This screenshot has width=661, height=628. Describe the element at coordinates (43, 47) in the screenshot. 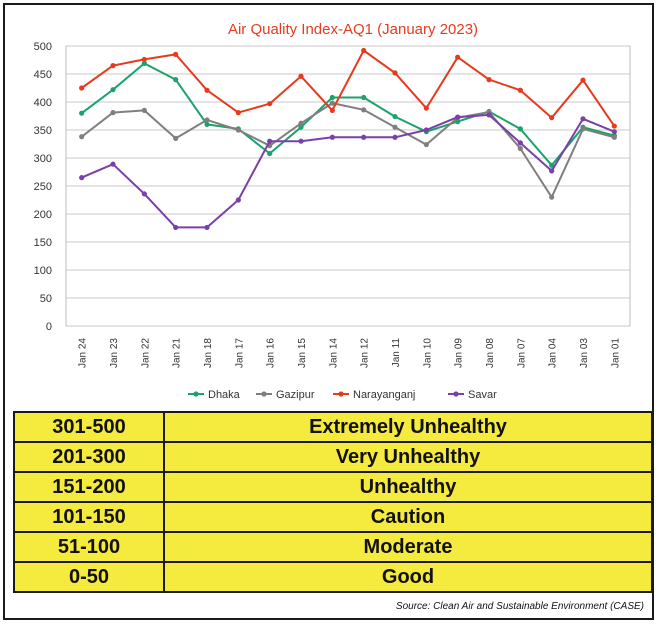

I see `y-tick-label: 500` at that location.